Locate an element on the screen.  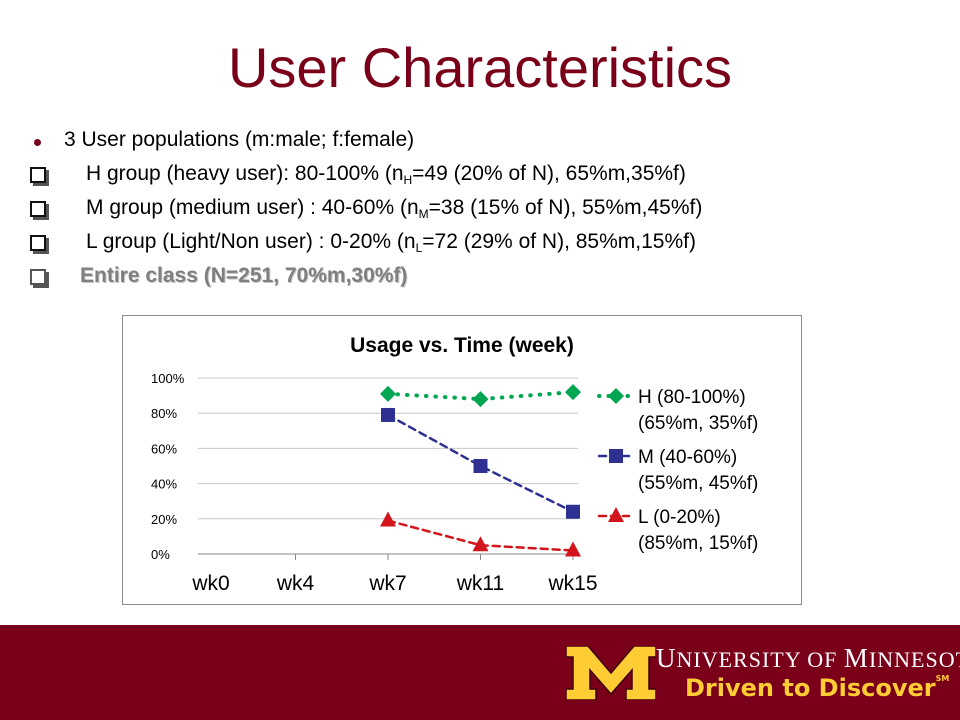
bullet-entire-class: Entire class (N=251, 70%m,30%f) is located at coordinates (488, 279).